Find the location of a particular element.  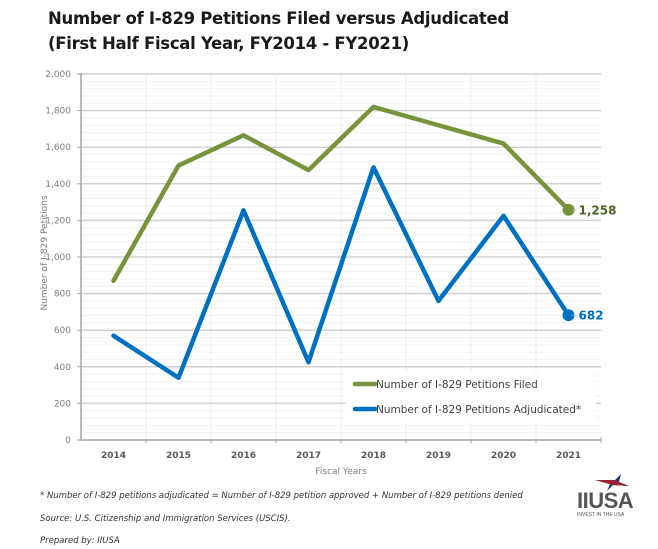

y-tick-label: 800 is located at coordinates (62, 295).